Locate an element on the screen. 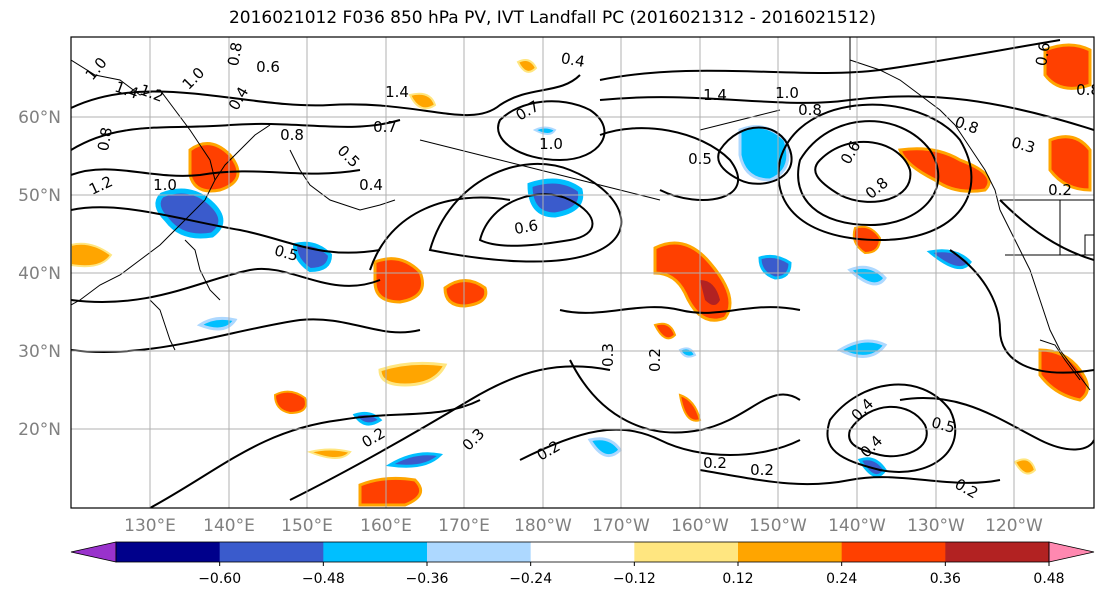 This screenshot has height=601, width=1105. lon-label-160e: 160°E is located at coordinates (386, 526).